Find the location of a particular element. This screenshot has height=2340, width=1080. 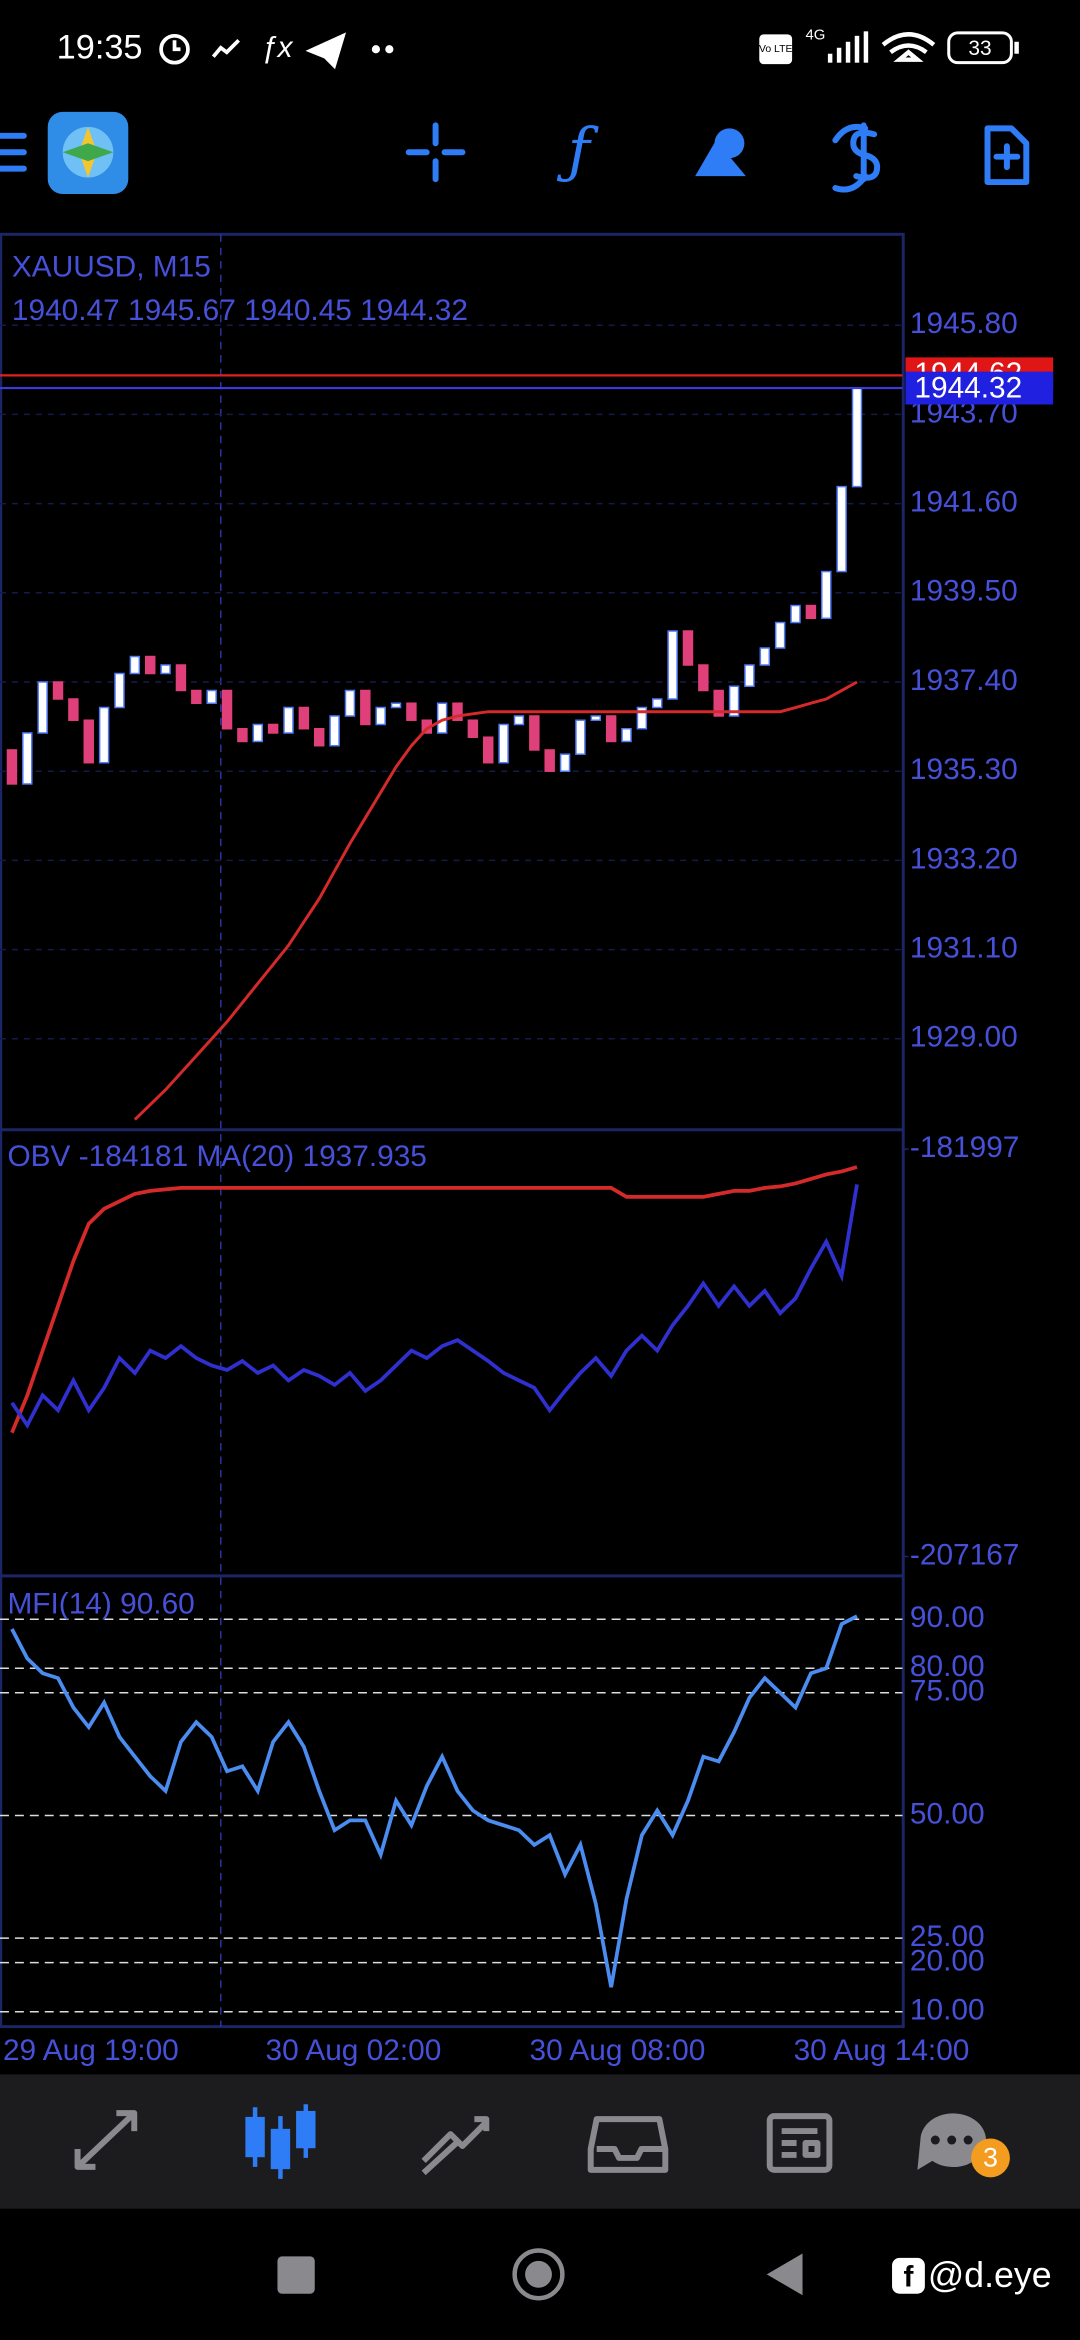

watermark-icon is located at coordinates (908, 2275).